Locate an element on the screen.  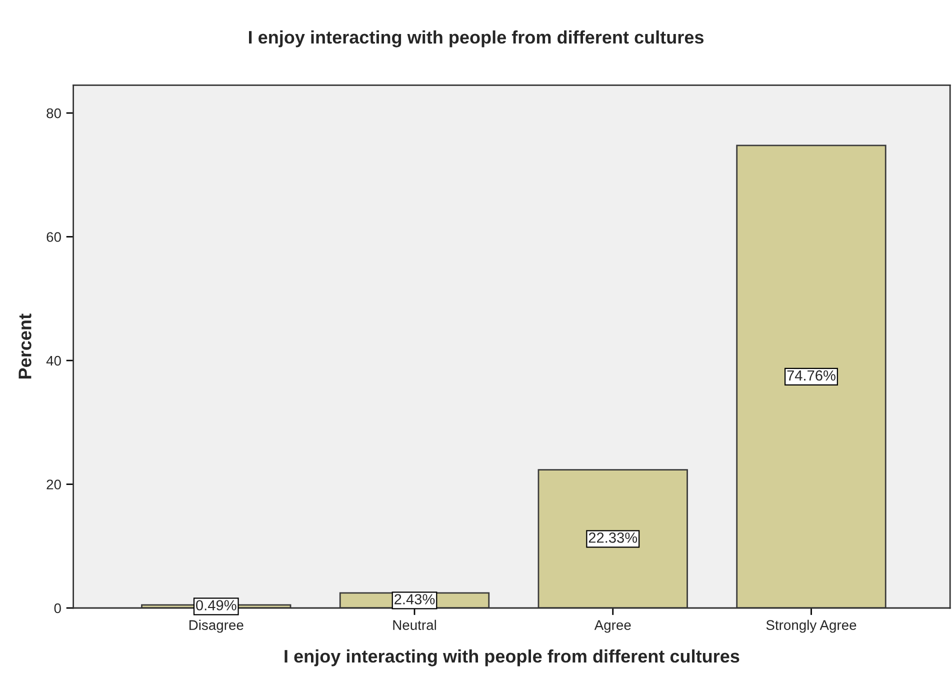
x-tick-label: Neutral is located at coordinates (414, 625).